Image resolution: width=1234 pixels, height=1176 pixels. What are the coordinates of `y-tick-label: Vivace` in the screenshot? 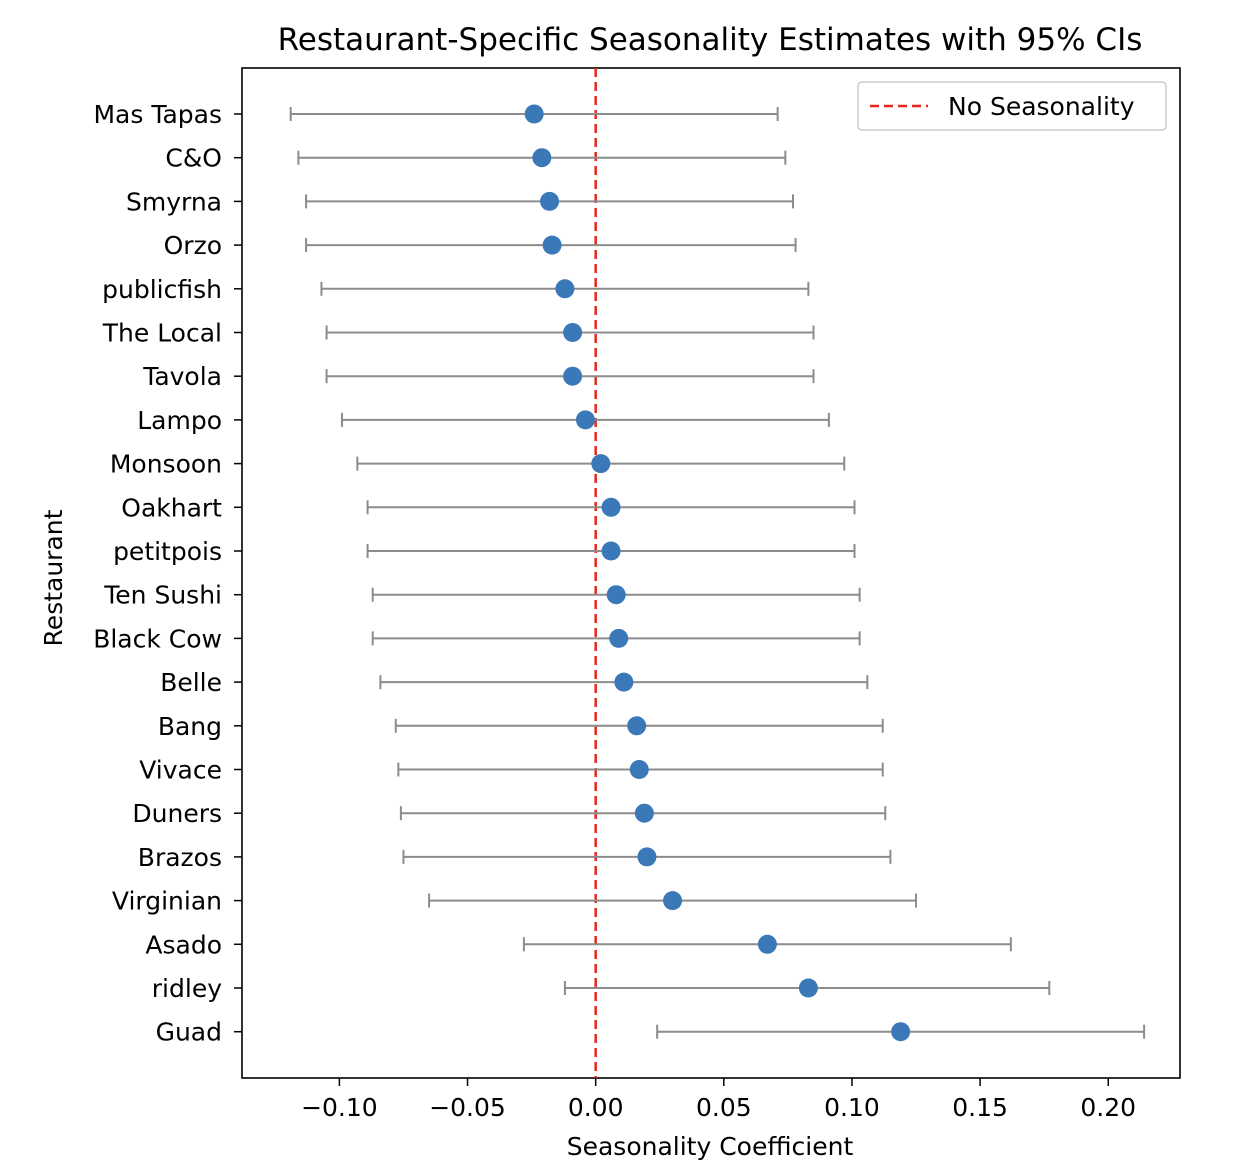 It's located at (180, 770).